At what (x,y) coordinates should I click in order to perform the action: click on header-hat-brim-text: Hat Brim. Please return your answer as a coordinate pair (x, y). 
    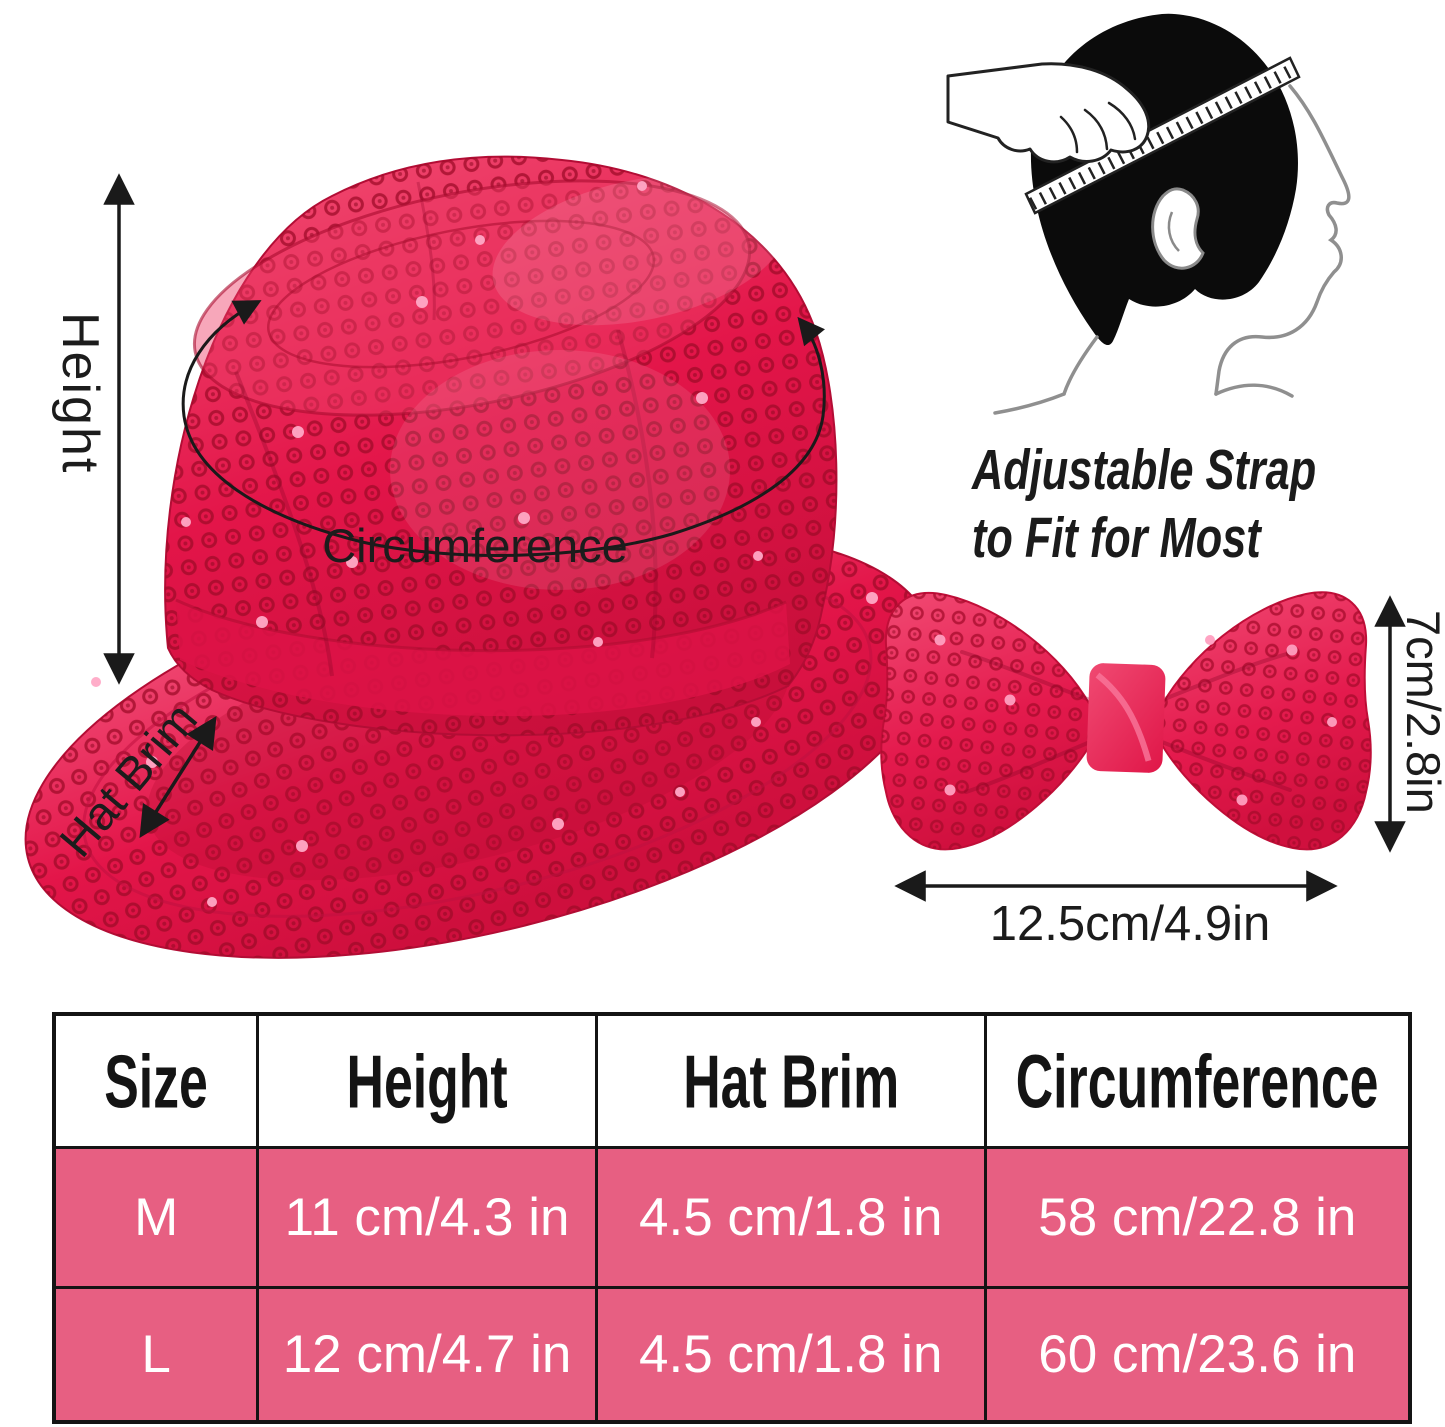
    Looking at the image, I should click on (790, 1081).